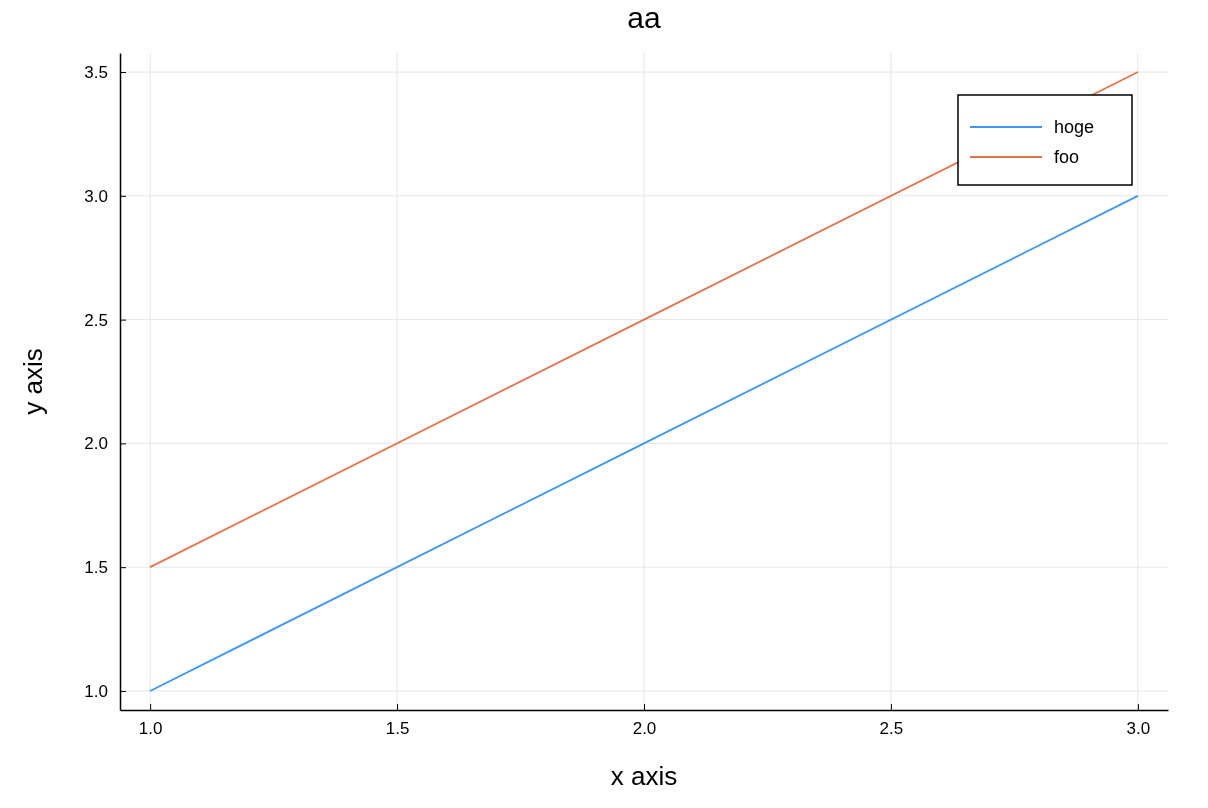 This screenshot has height=808, width=1208. What do you see at coordinates (1067, 157) in the screenshot?
I see `legend-label: foo` at bounding box center [1067, 157].